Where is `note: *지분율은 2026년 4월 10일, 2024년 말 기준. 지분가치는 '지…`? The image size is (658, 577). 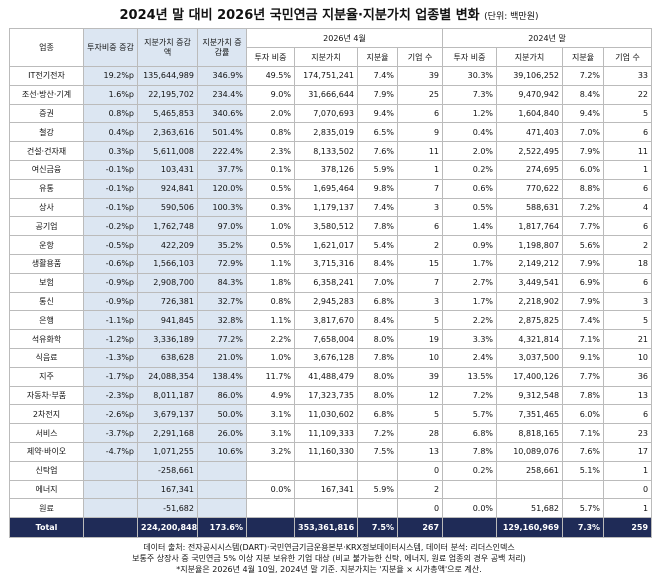 note: *지분율은 2026년 4월 10일, 2024년 말 기준. 지분가치는 '지… is located at coordinates (329, 569).